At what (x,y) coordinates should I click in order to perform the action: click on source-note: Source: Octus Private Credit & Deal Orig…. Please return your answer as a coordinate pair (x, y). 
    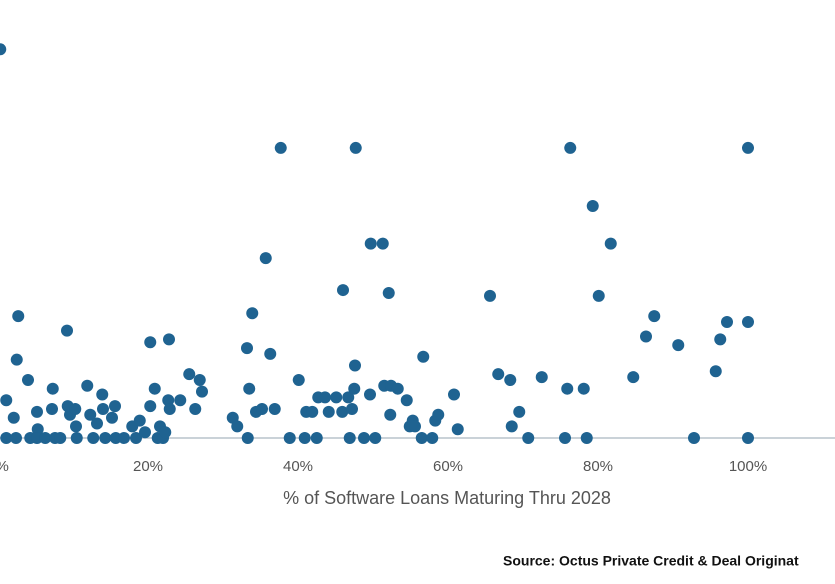
    Looking at the image, I should click on (651, 561).